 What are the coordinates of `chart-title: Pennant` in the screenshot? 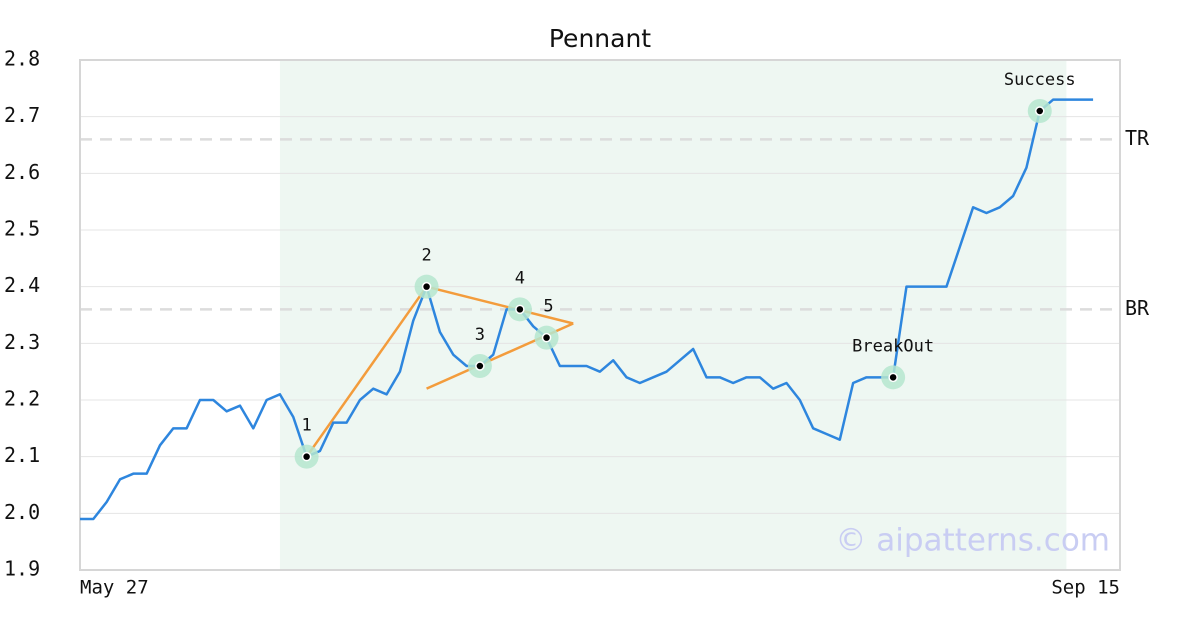 It's located at (600, 38).